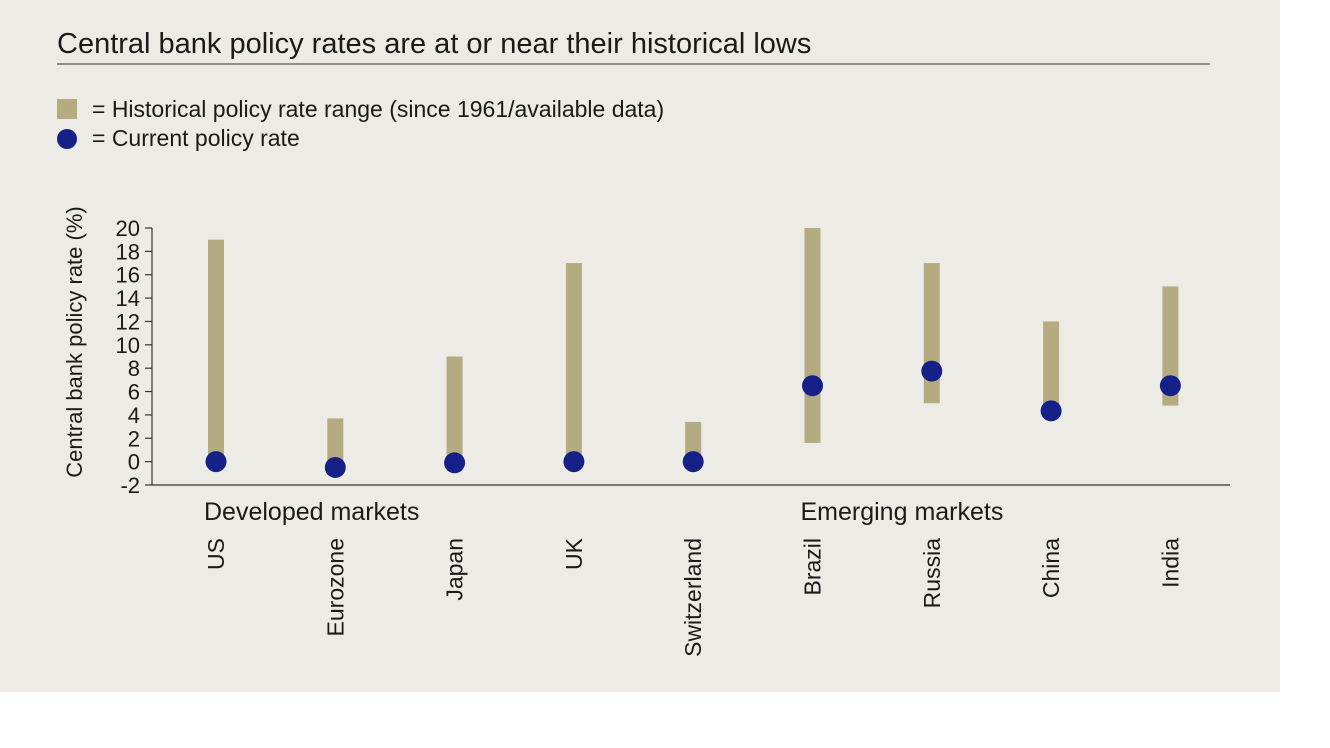 Image resolution: width=1330 pixels, height=748 pixels. Describe the element at coordinates (693, 441) in the screenshot. I see `range-bar-switzerland` at that location.